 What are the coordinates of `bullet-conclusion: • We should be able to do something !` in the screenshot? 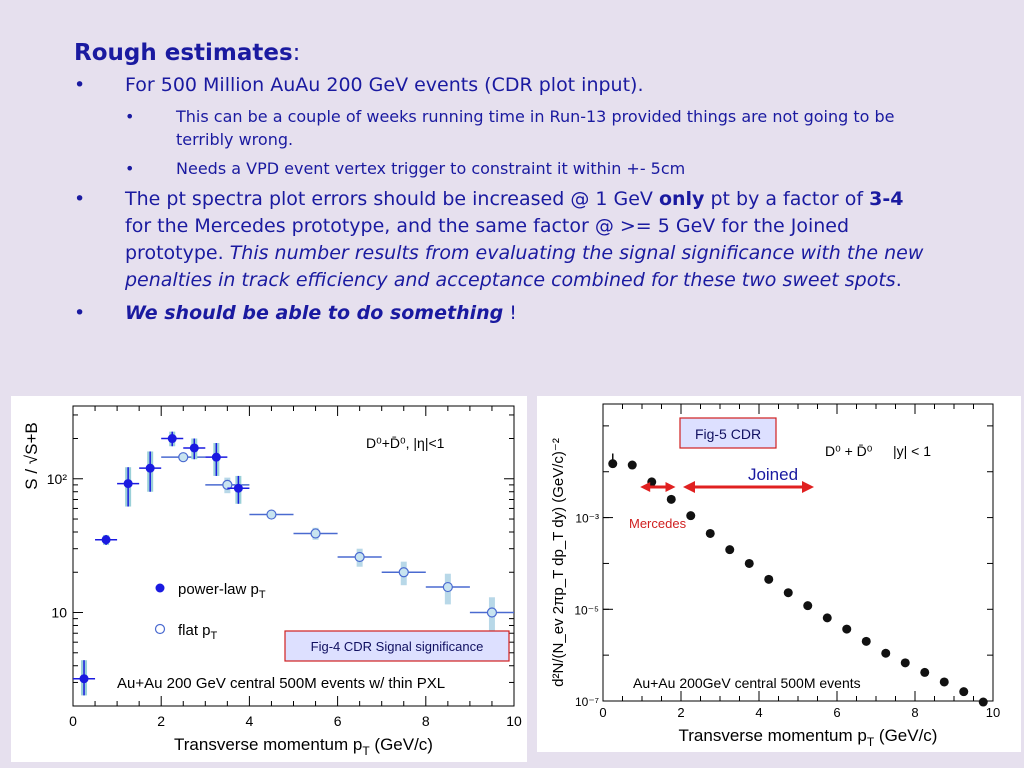 It's located at (504, 313).